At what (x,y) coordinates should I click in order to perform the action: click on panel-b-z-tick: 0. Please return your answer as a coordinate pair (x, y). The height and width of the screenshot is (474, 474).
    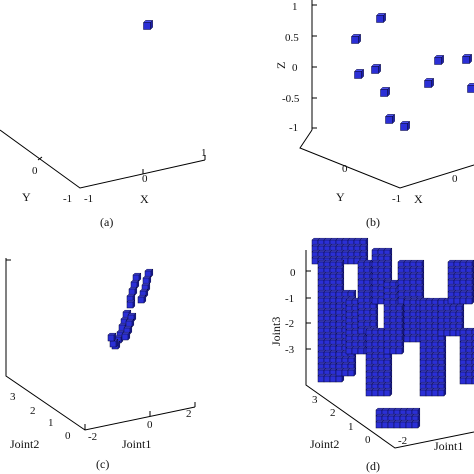
    Looking at the image, I should click on (295, 68).